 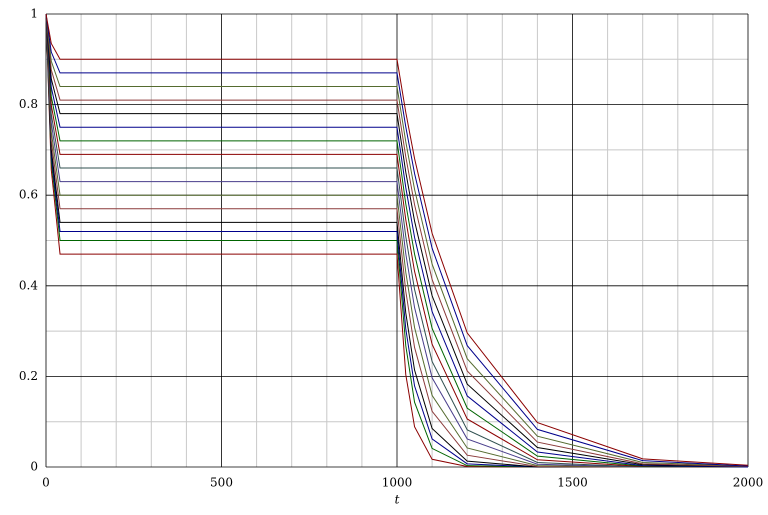 What do you see at coordinates (572, 483) in the screenshot?
I see `x-tick-label: 1500` at bounding box center [572, 483].